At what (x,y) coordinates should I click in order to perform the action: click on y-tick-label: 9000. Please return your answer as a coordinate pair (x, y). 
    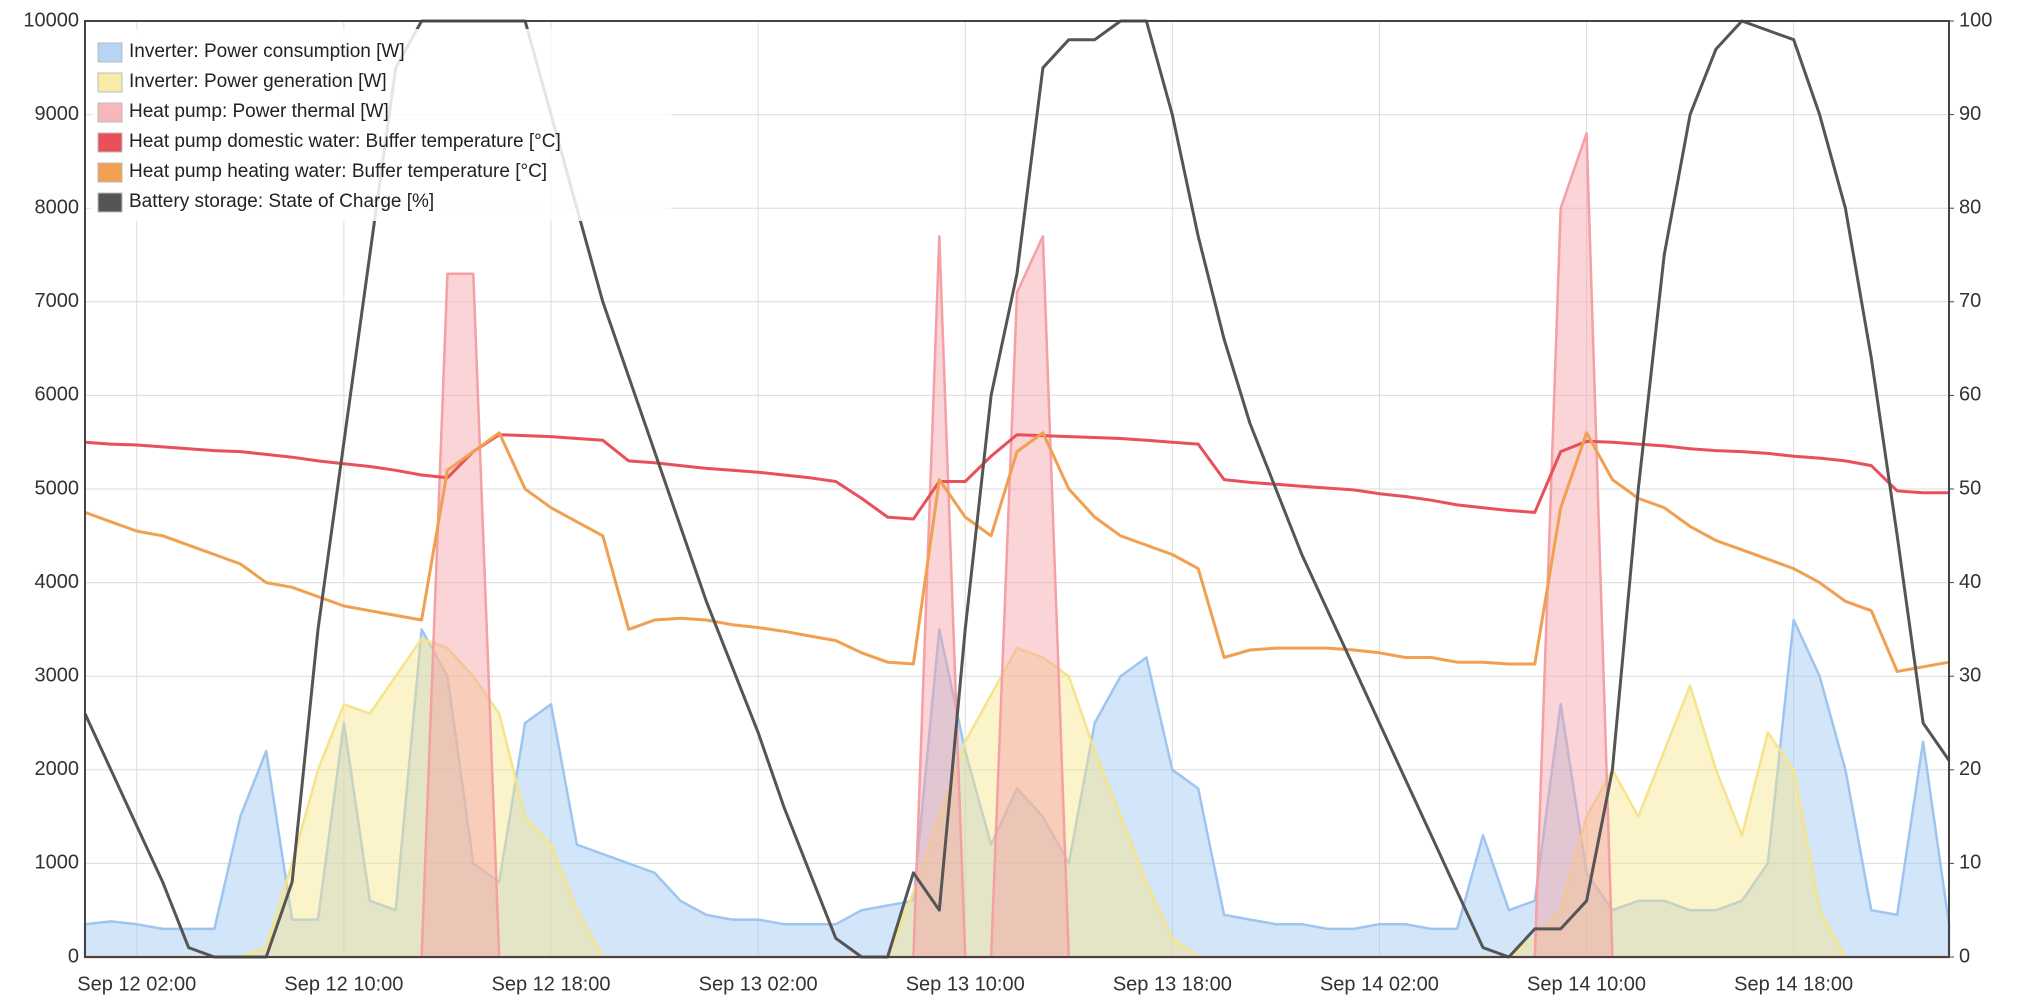
    Looking at the image, I should click on (57, 114).